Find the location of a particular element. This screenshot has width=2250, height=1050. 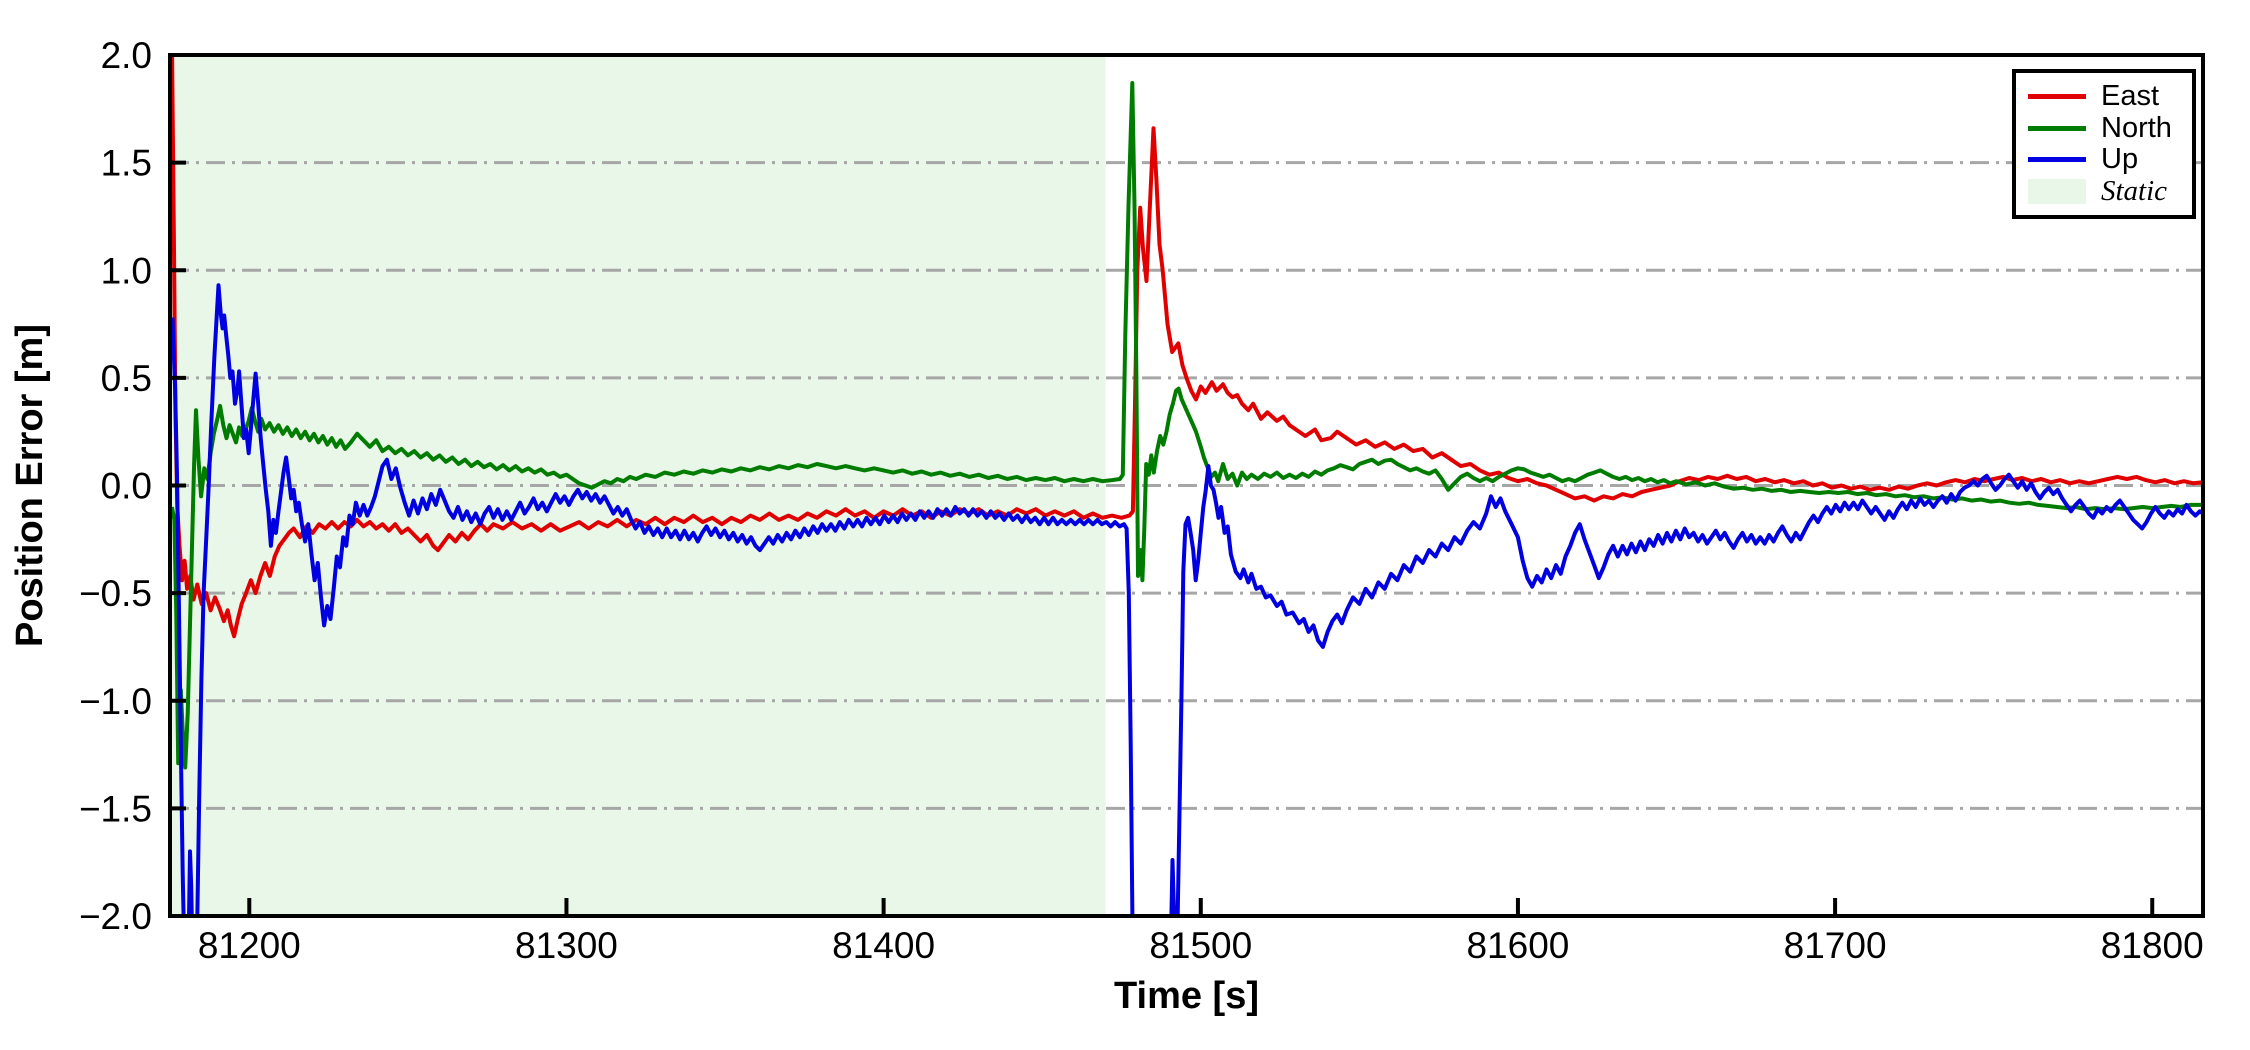

legend-label-north: North is located at coordinates (2136, 127).